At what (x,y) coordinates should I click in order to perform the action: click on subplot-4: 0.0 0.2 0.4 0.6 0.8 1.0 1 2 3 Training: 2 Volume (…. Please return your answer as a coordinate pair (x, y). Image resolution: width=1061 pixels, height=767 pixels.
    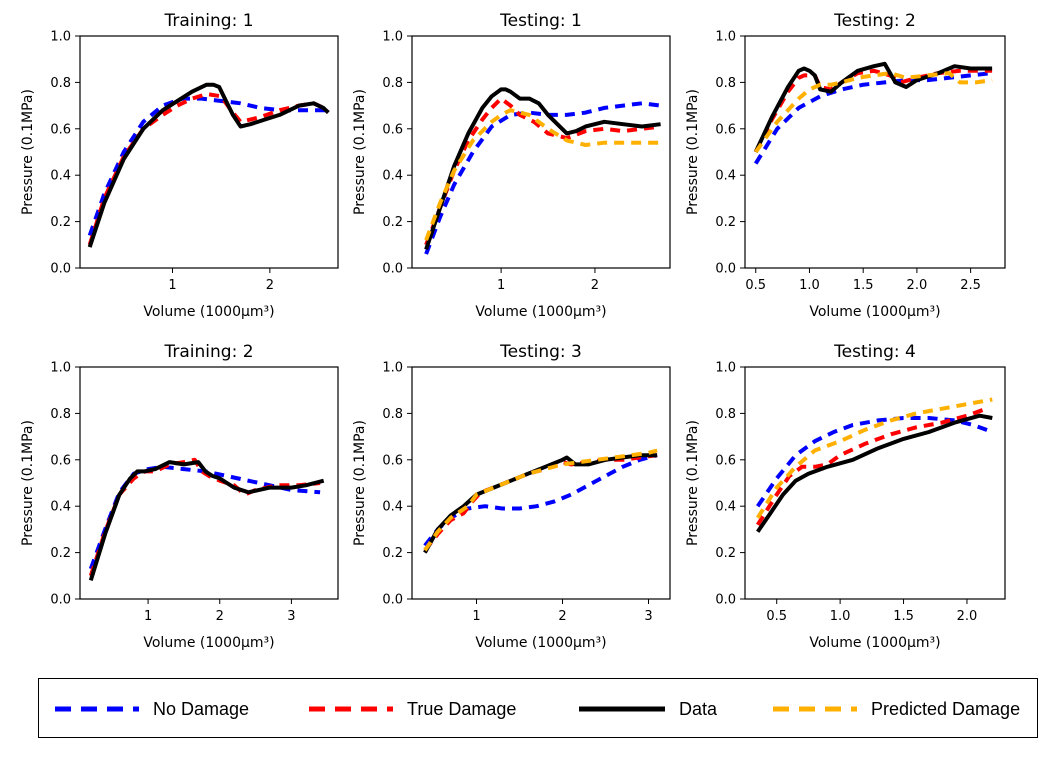
    Looking at the image, I should click on (179, 496).